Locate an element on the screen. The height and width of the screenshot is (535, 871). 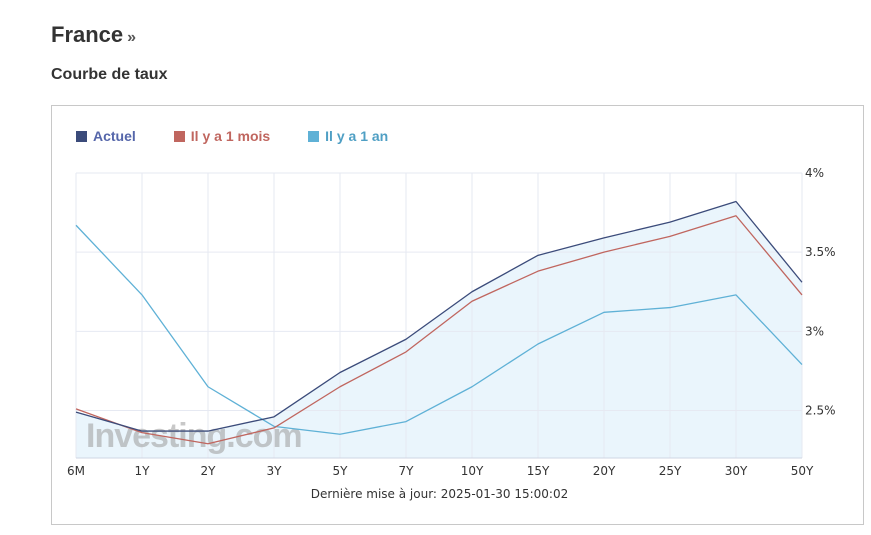
more-arrow-icon: » is located at coordinates (132, 37).